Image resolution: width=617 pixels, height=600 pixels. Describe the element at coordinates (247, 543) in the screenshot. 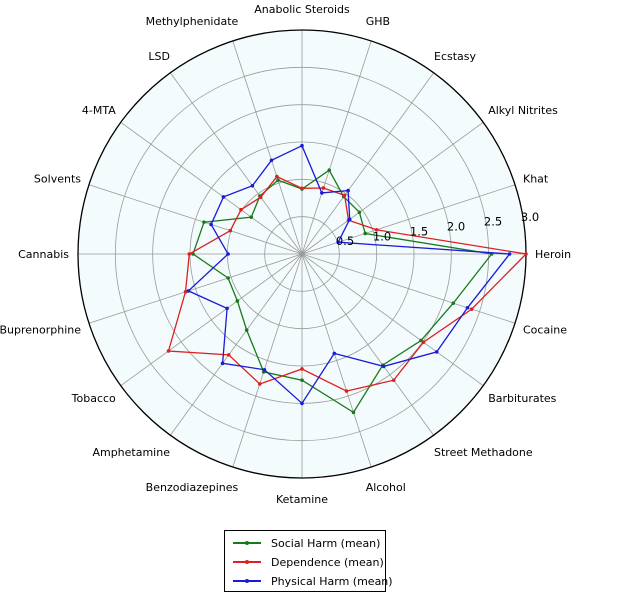

I see `legend-swatch-social-harm` at that location.